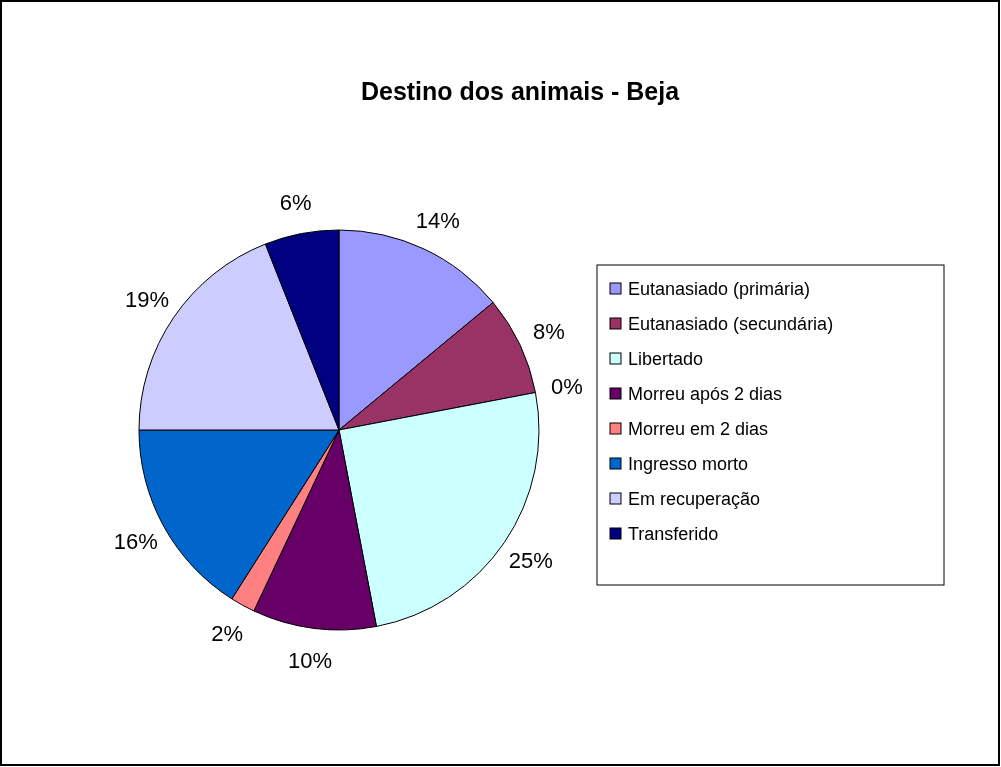  Describe the element at coordinates (673, 534) in the screenshot. I see `legend-label: Transferido` at that location.